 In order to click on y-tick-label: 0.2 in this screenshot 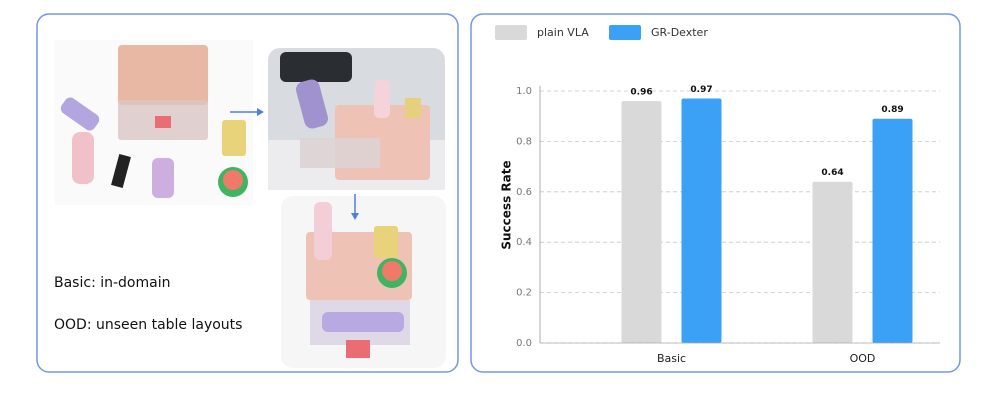, I will do `click(524, 293)`.